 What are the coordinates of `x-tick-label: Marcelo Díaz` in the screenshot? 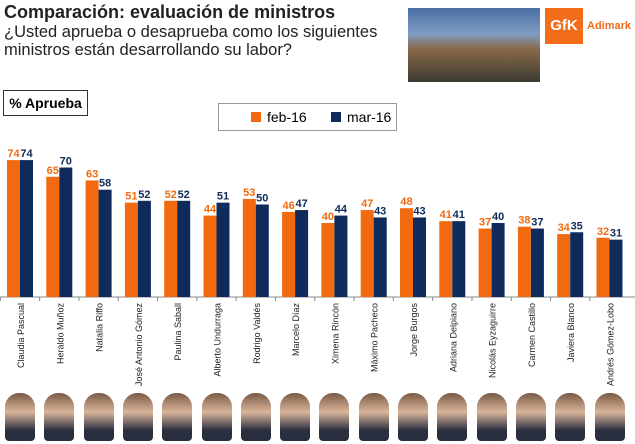 It's located at (296, 330).